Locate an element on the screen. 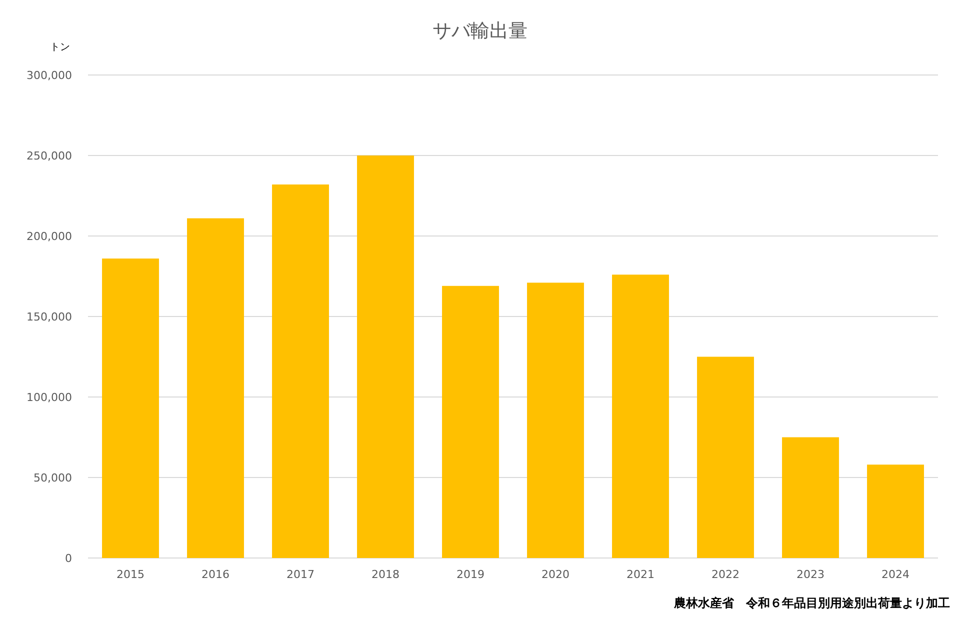 Image resolution: width=960 pixels, height=618 pixels. y-tick-label: 0 is located at coordinates (68, 558).